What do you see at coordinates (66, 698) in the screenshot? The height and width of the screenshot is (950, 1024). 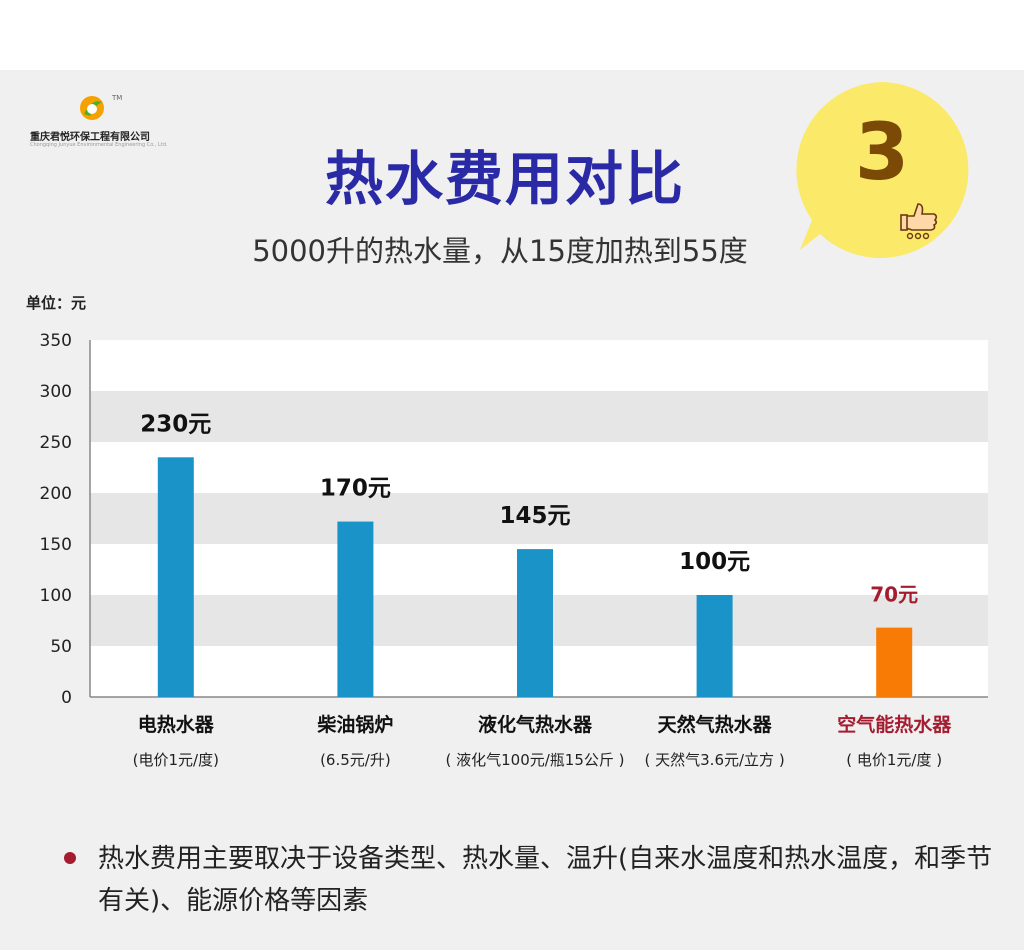 I see `y-tick-label: 0` at bounding box center [66, 698].